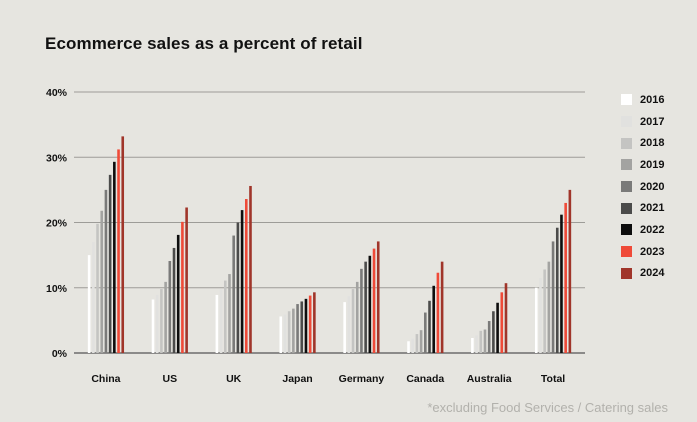 This screenshot has width=697, height=422. Describe the element at coordinates (221, 321) in the screenshot. I see `bar-uk-2017` at that location.